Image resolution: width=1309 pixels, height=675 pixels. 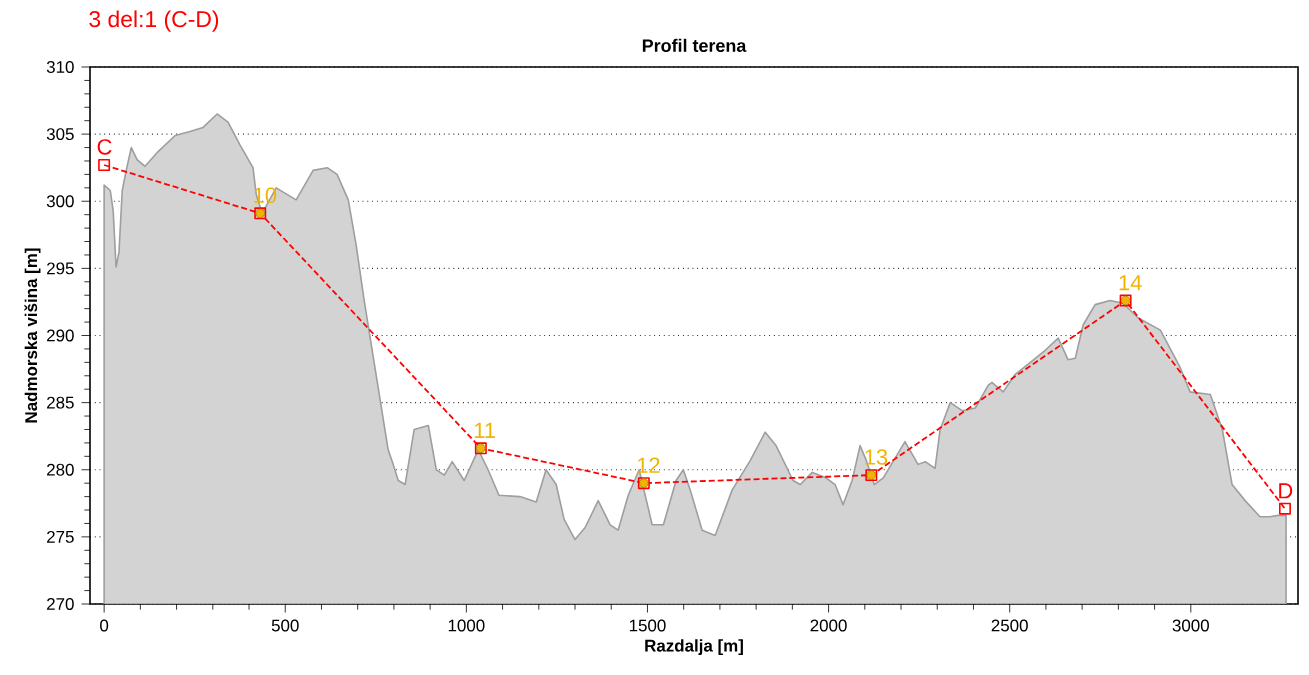 I want to click on y-tick-label: 285, so click(x=60, y=402).